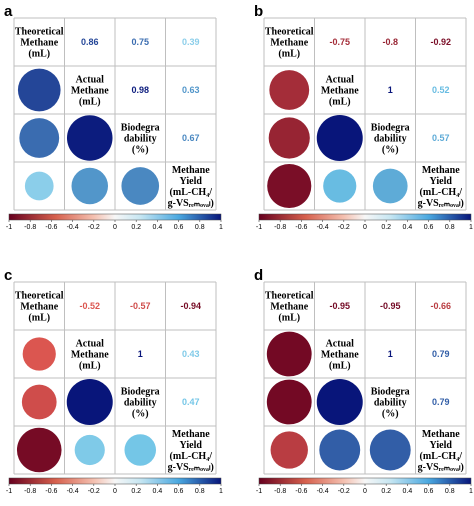 Image resolution: width=474 pixels, height=506 pixels. I want to click on coefficient-label: 0.86, so click(90, 42).